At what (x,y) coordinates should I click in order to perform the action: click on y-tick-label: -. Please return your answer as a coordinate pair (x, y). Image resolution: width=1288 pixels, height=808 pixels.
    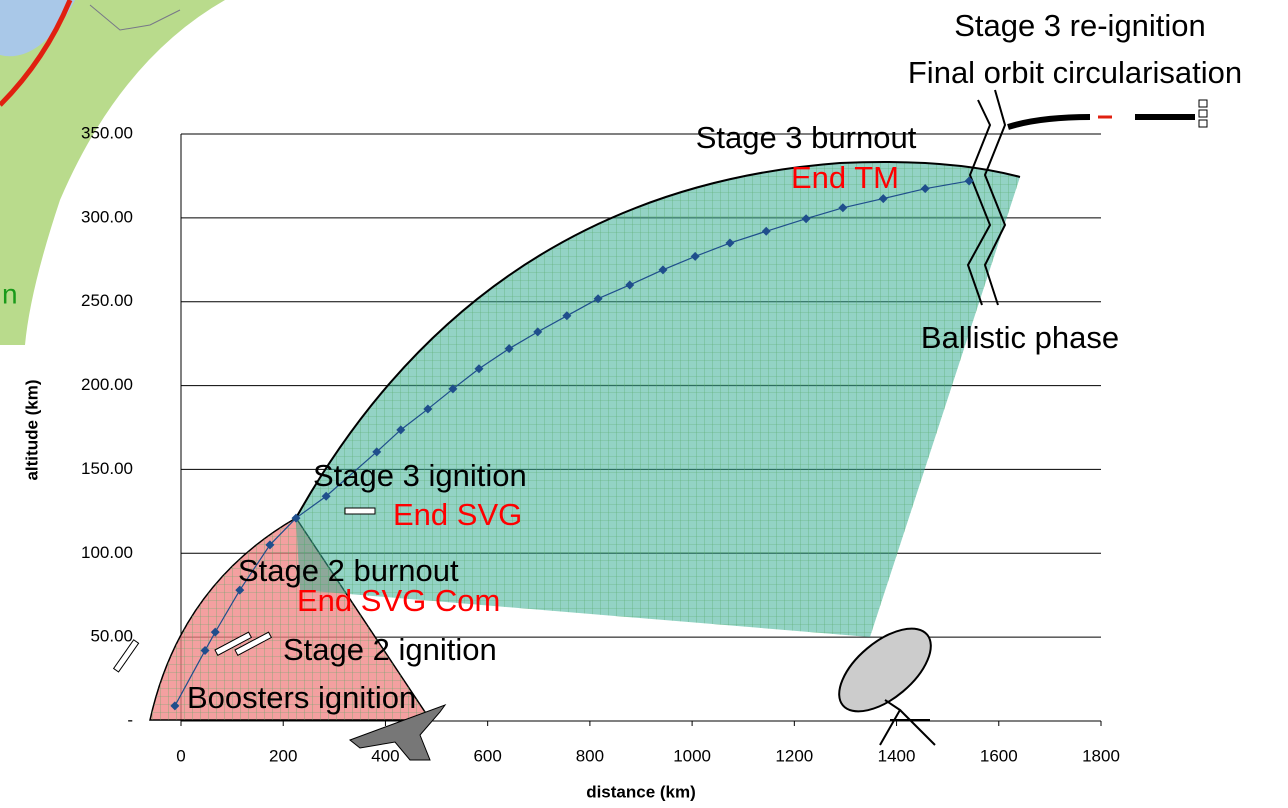
    Looking at the image, I should click on (130, 719).